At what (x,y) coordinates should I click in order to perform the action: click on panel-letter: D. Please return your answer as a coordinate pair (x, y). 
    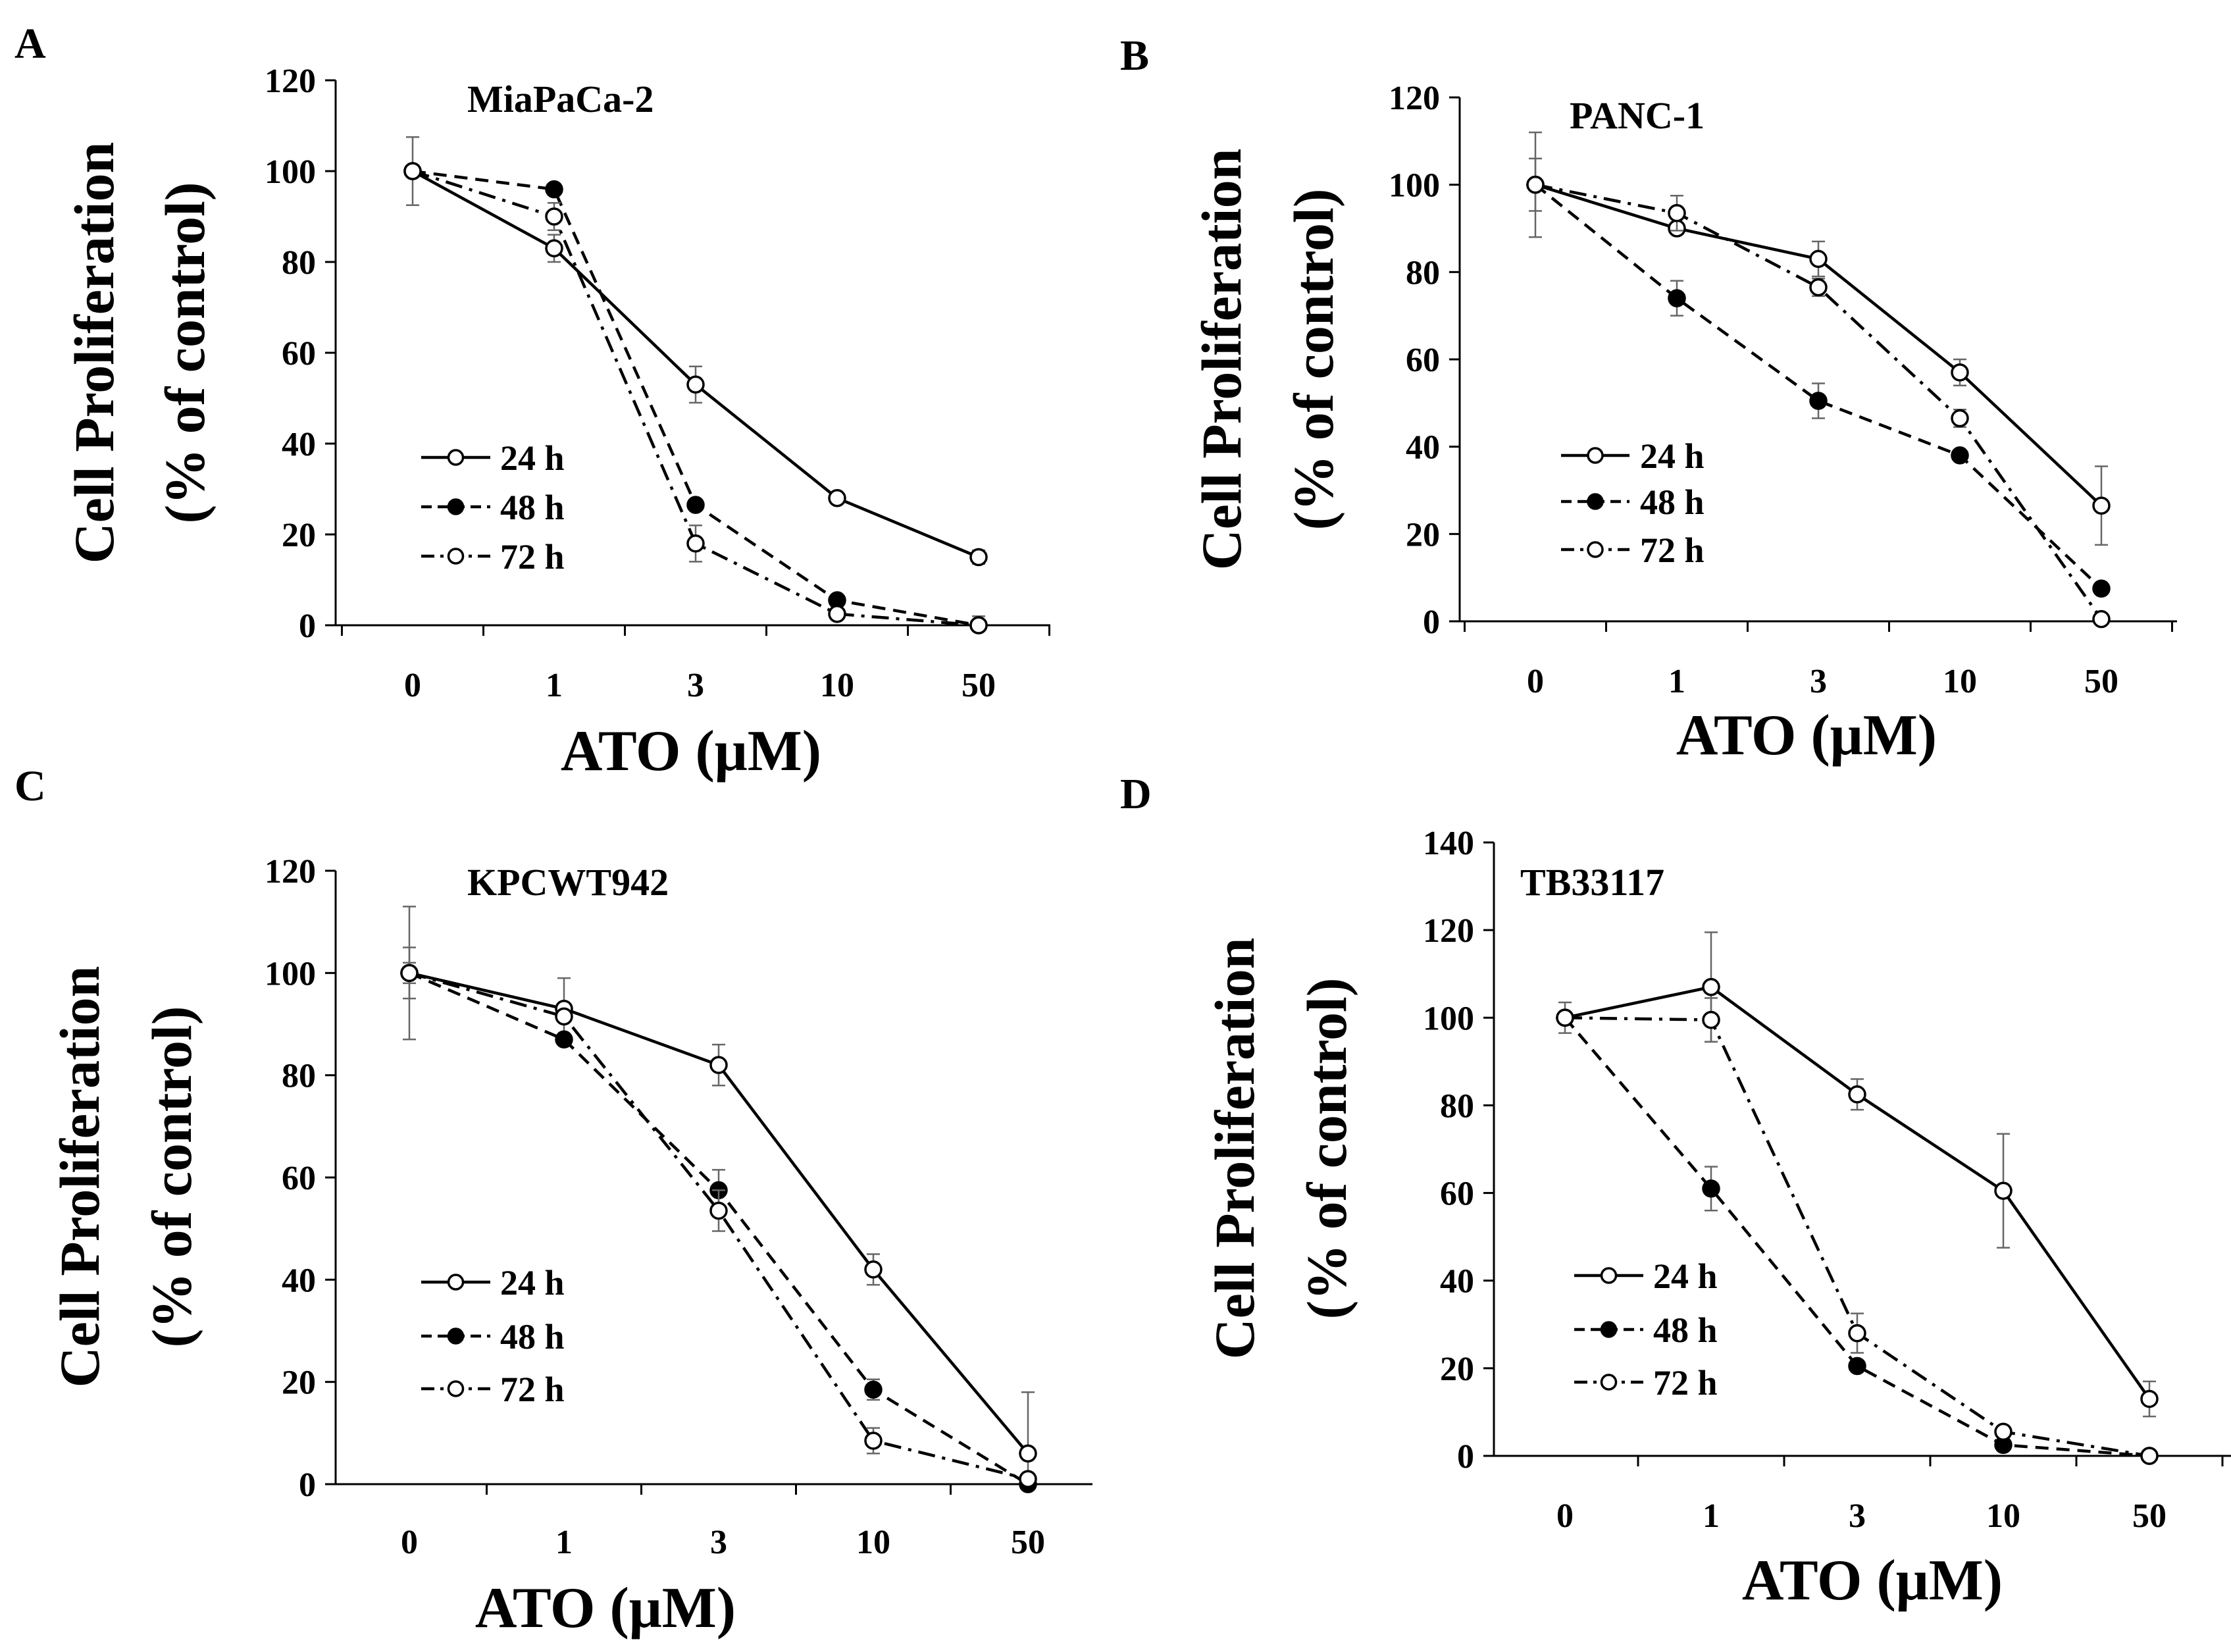
    Looking at the image, I should click on (1136, 794).